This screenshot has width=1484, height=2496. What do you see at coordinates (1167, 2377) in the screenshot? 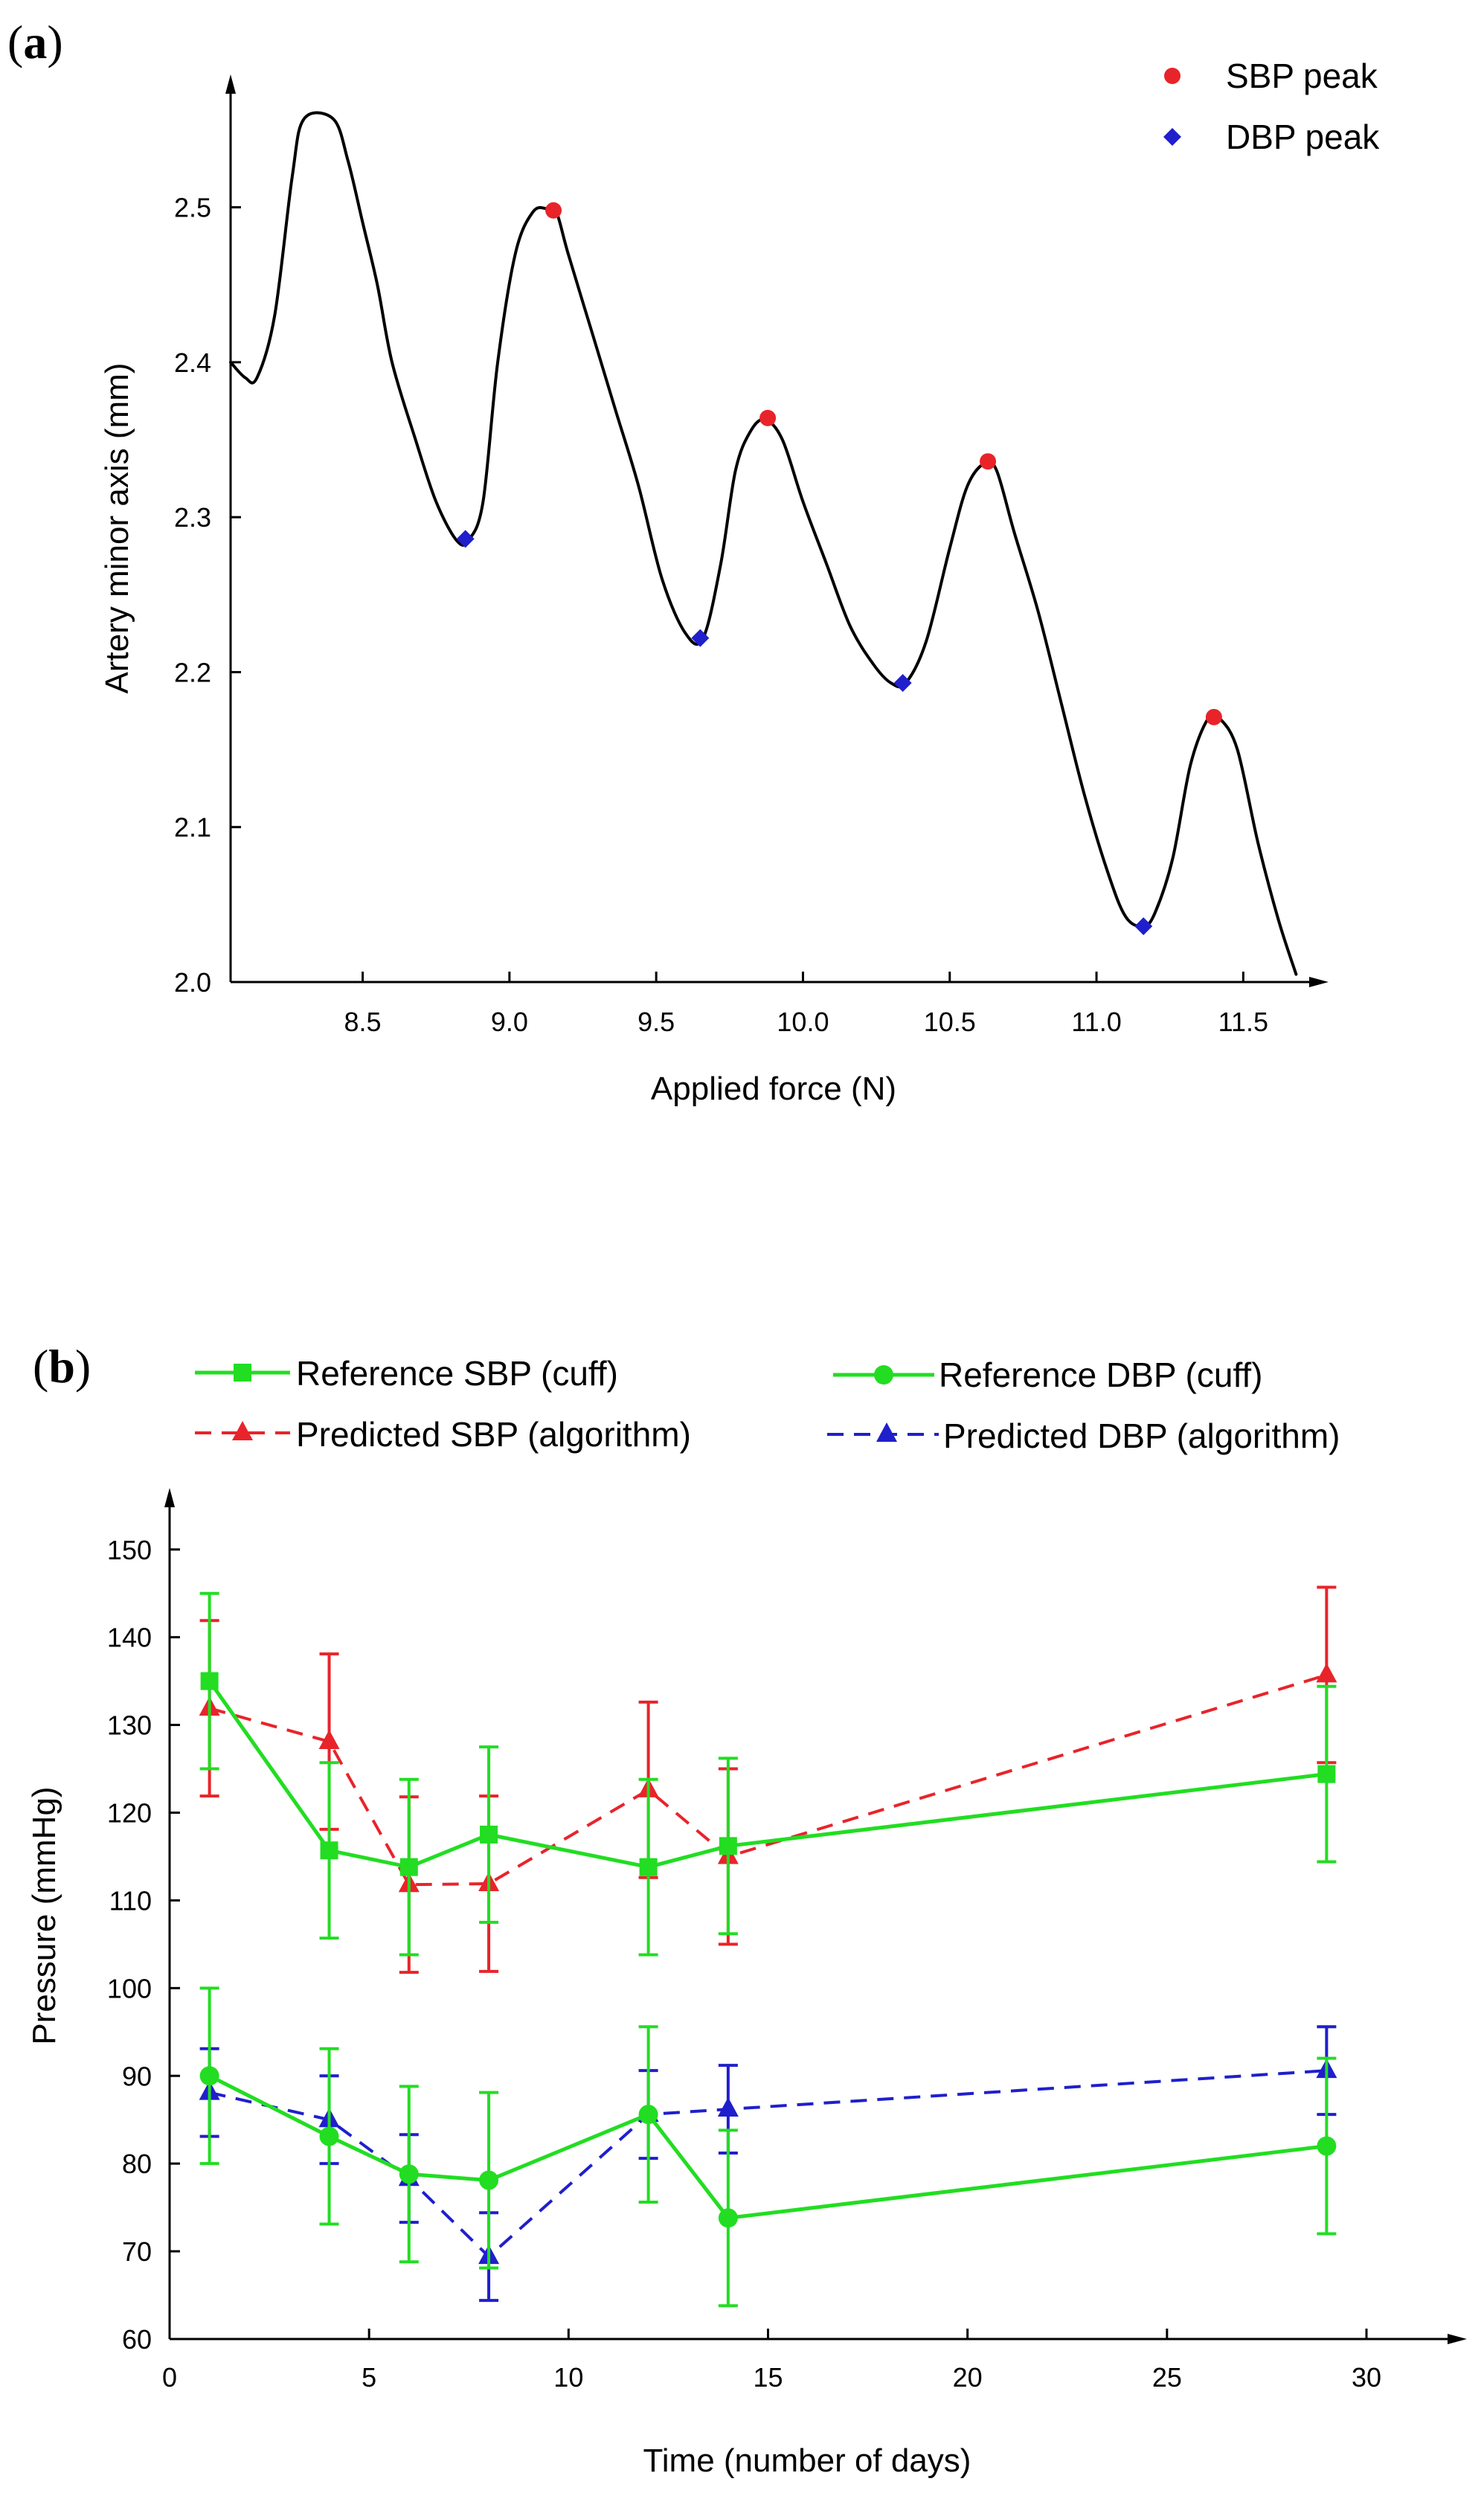
I see `panel-b-x-tick-label-5: 25` at bounding box center [1167, 2377].